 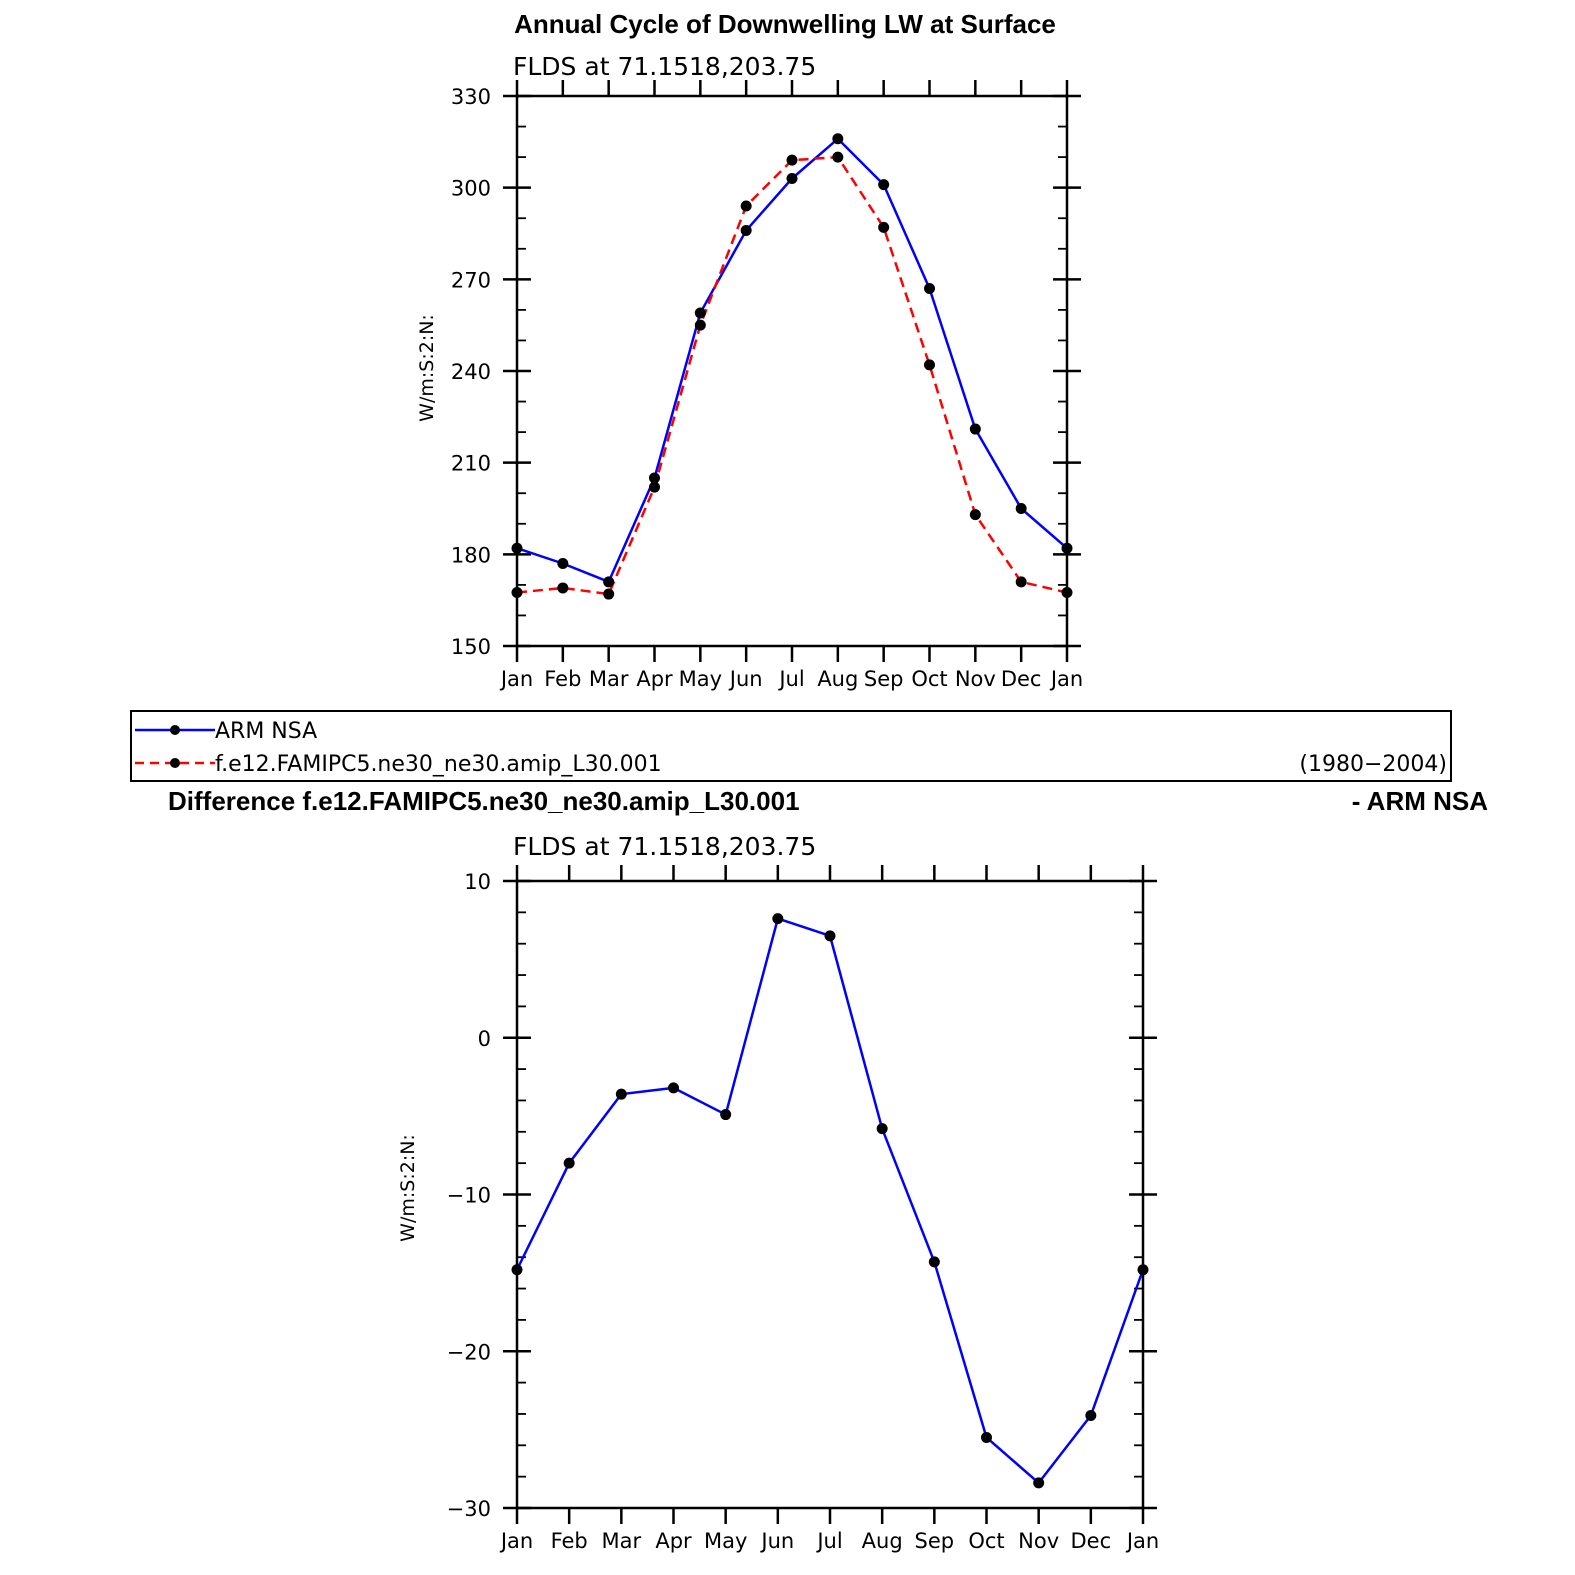 I want to click on legend-box, so click(x=791, y=746).